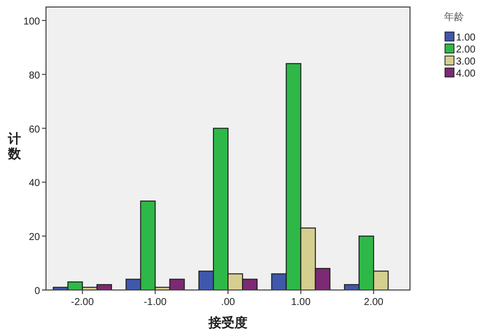 The height and width of the screenshot is (331, 496). Describe the element at coordinates (301, 302) in the screenshot. I see `x-tick-label: 1.00` at that location.